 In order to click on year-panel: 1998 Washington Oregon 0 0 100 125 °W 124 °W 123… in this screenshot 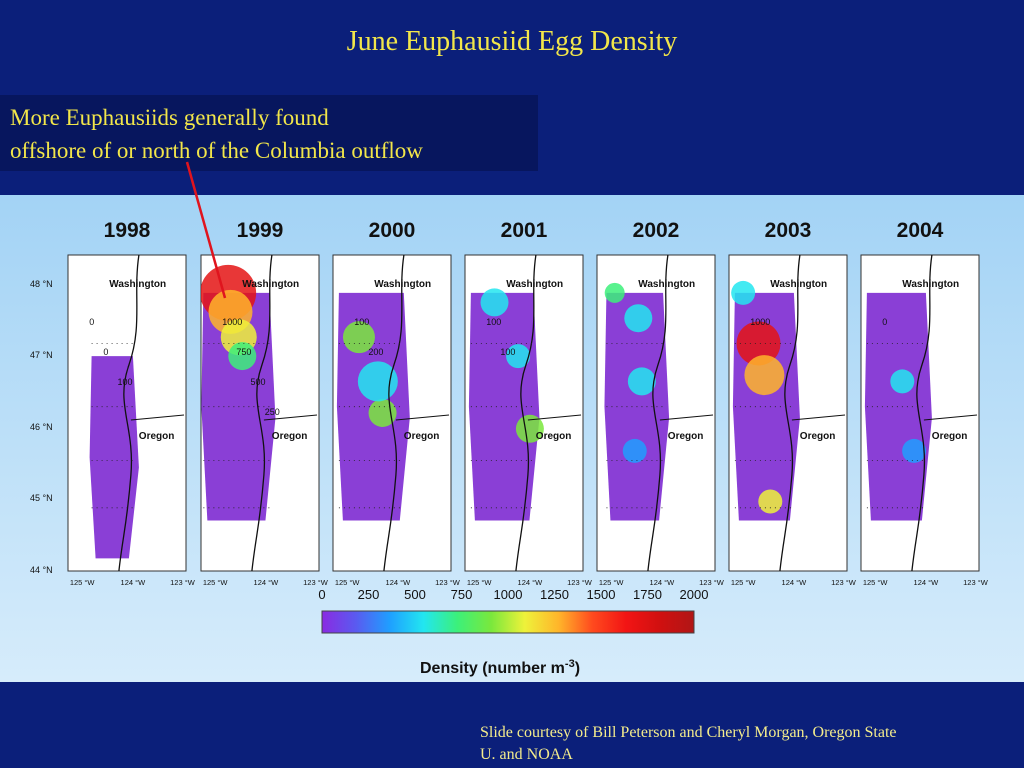, I will do `click(131, 403)`.